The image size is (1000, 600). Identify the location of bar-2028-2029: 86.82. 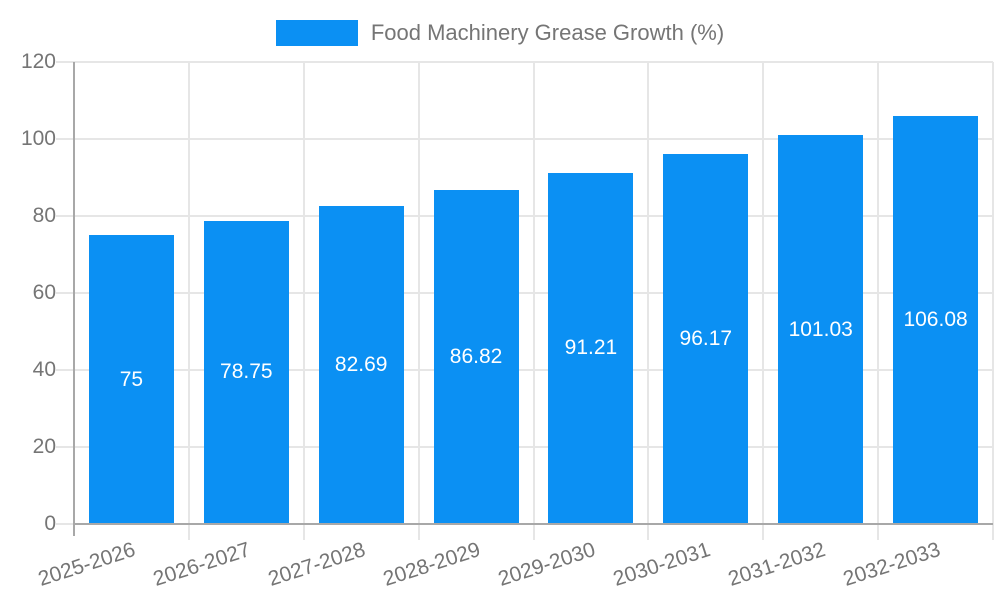
(476, 356).